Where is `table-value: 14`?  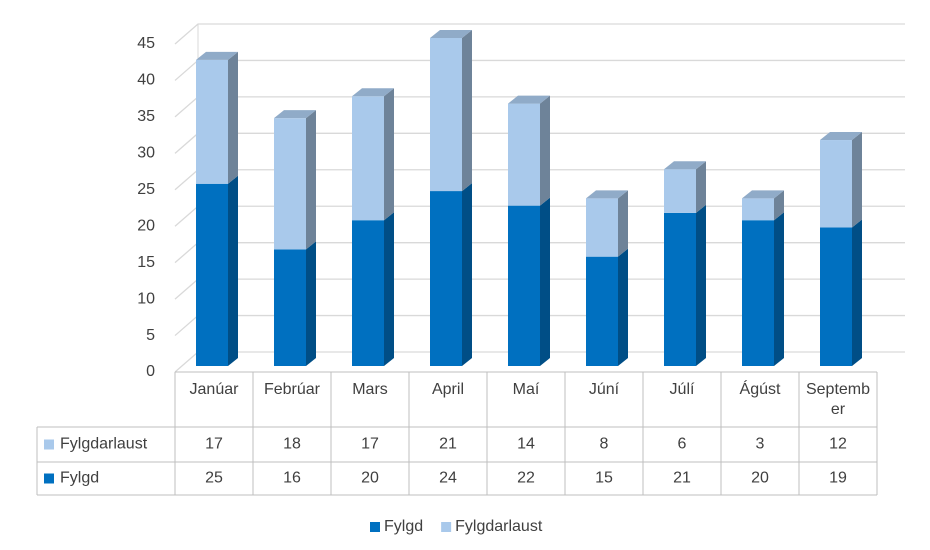 table-value: 14 is located at coordinates (526, 444).